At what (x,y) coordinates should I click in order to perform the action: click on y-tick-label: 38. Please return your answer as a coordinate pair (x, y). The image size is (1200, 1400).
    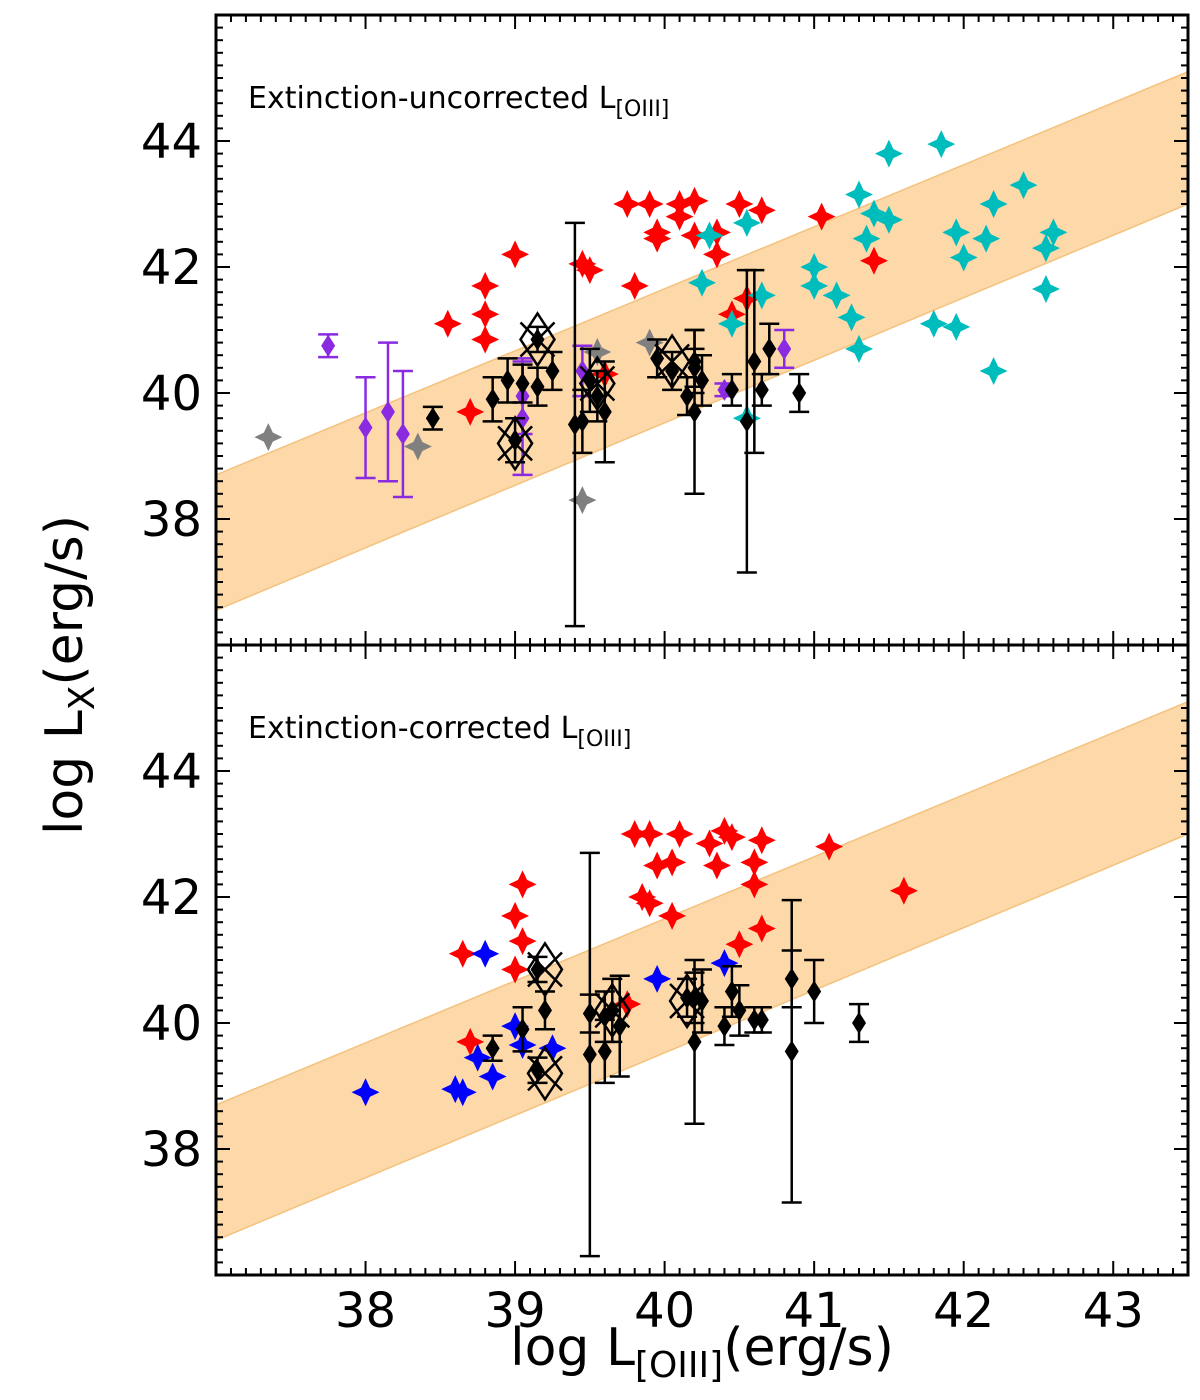
    Looking at the image, I should click on (171, 520).